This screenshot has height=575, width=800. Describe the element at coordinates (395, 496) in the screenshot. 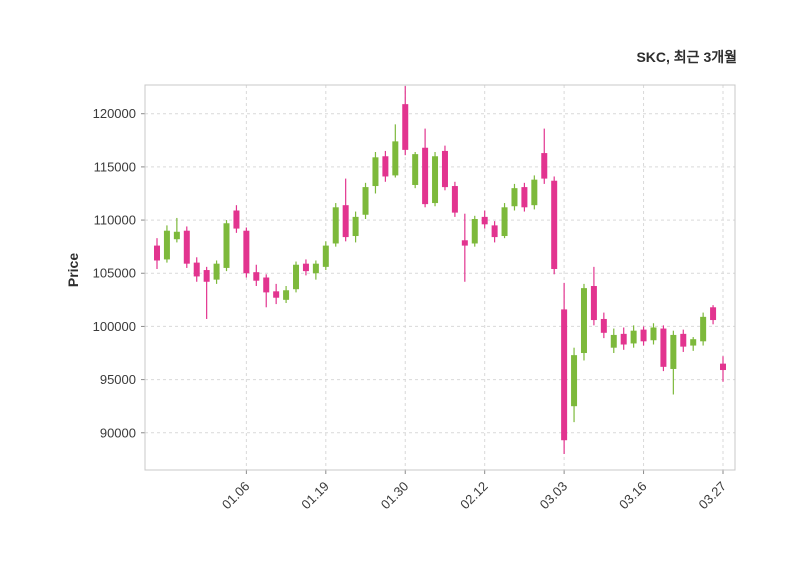

I see `x-tick-label: 01.30` at that location.